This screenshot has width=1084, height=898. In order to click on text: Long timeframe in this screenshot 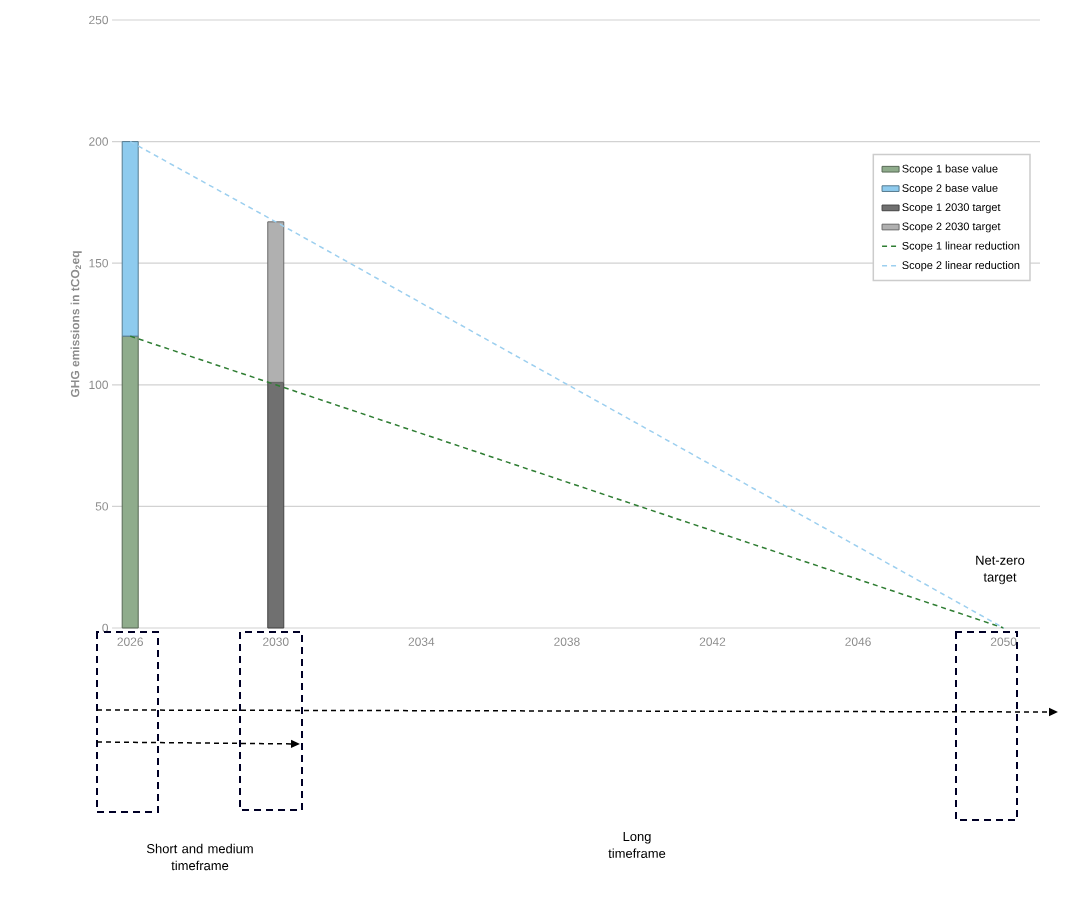, I will do `click(637, 845)`.